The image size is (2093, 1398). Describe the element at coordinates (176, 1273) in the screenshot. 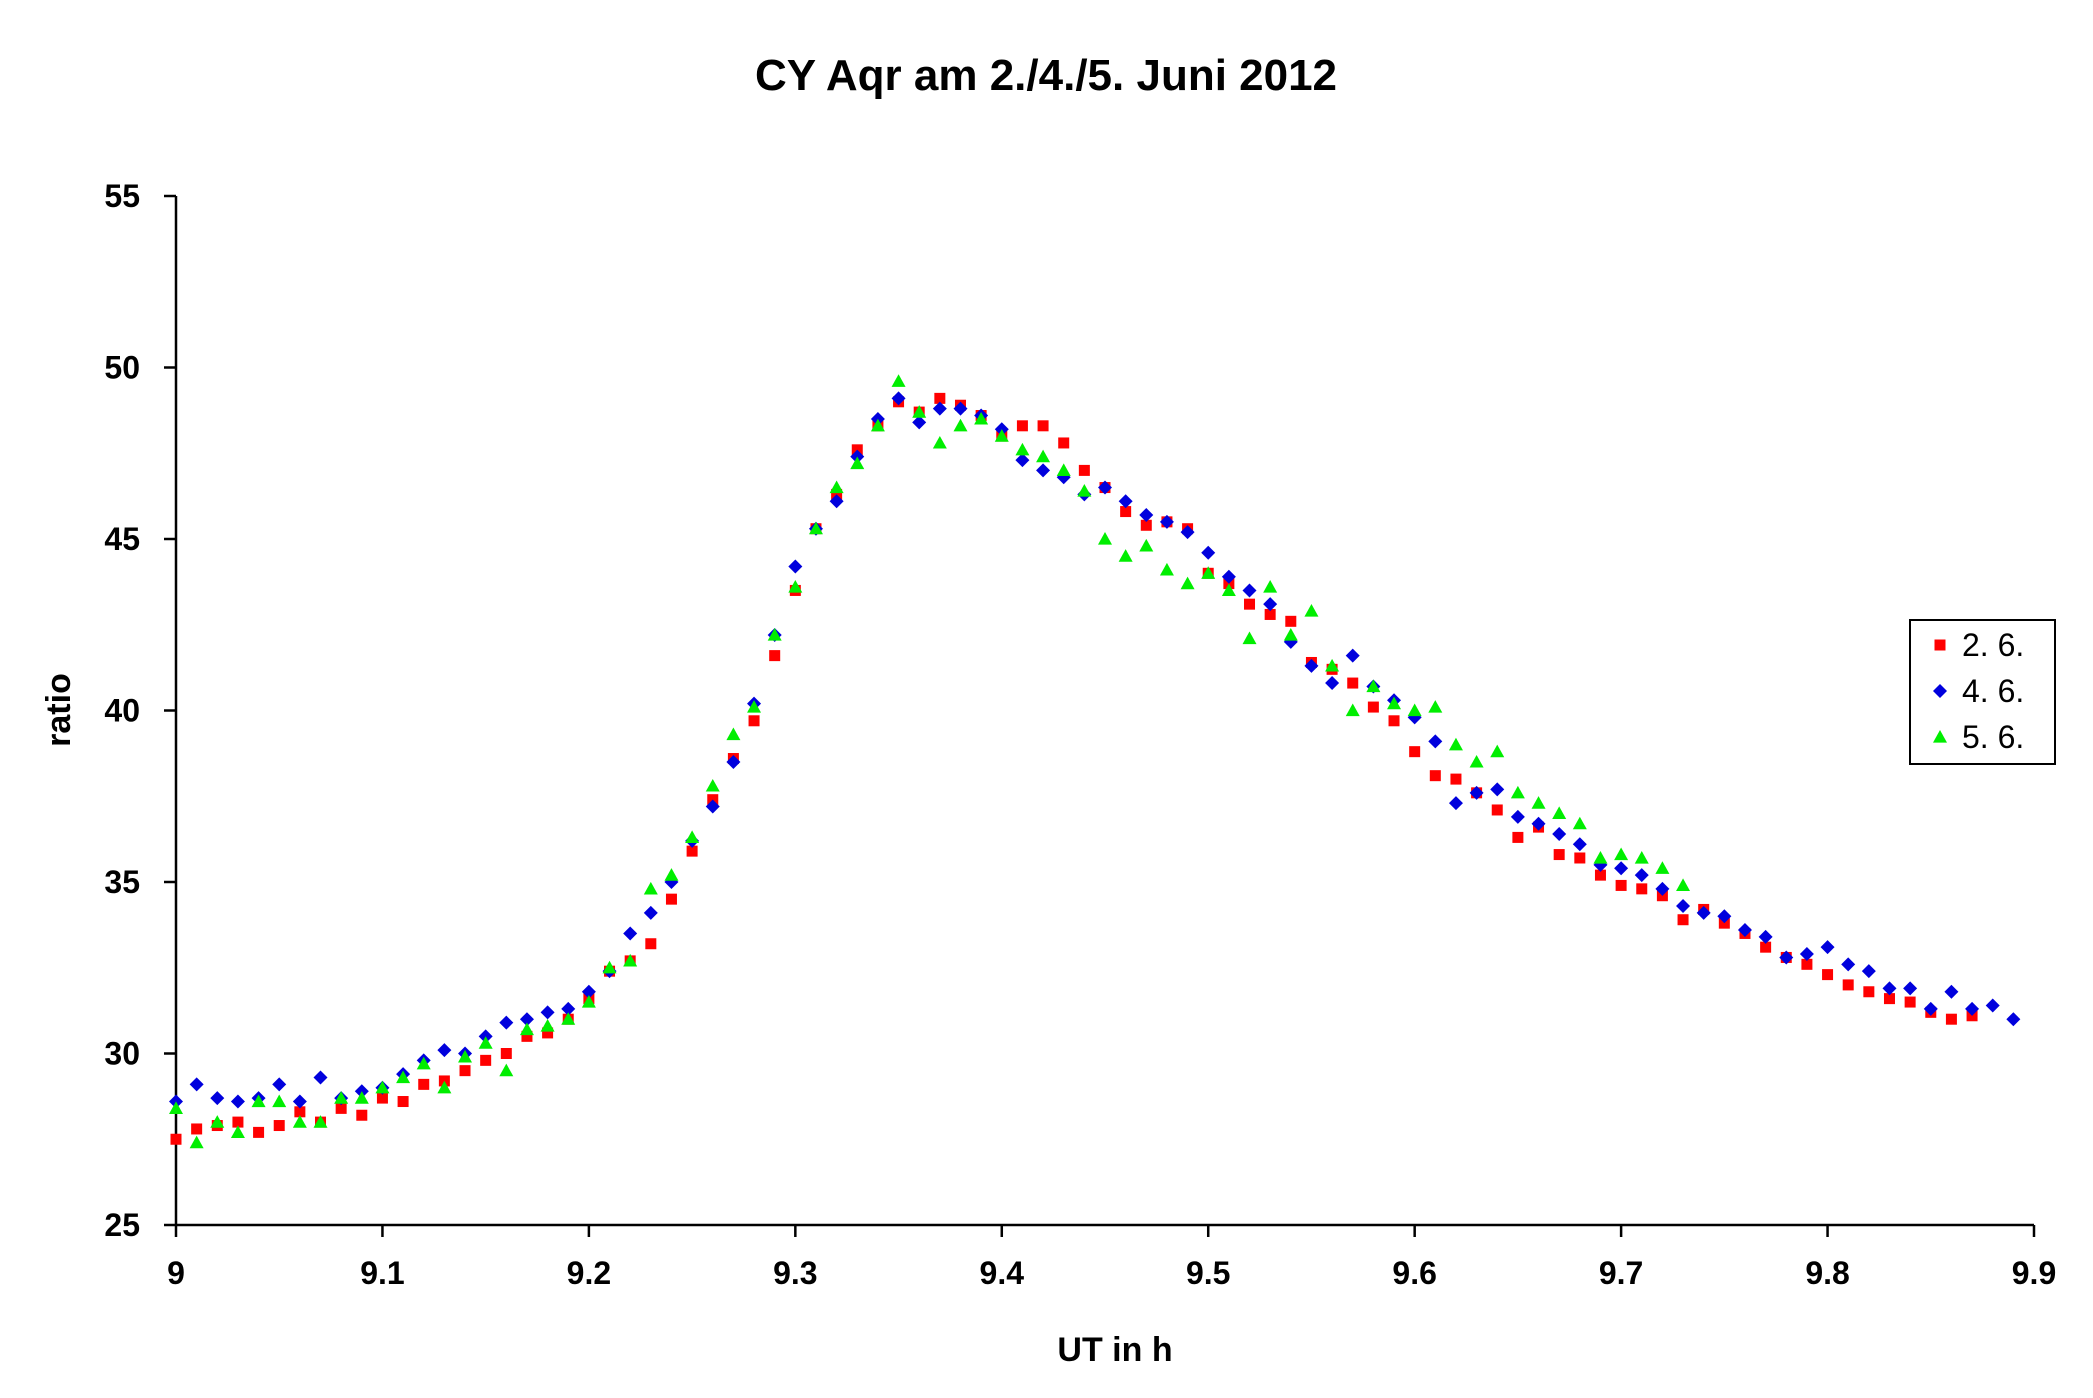

I see `x-tick-label: 9` at that location.